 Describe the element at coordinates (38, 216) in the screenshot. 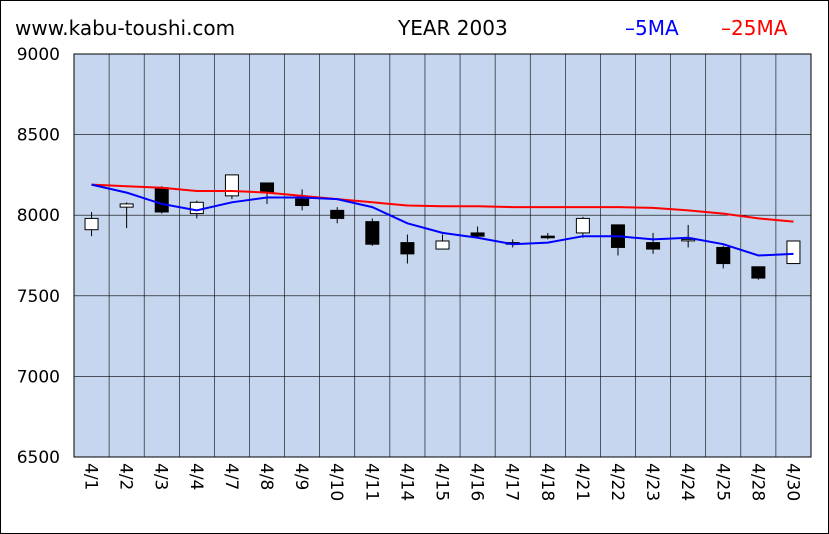

I see `y-tick-label: 8000` at that location.